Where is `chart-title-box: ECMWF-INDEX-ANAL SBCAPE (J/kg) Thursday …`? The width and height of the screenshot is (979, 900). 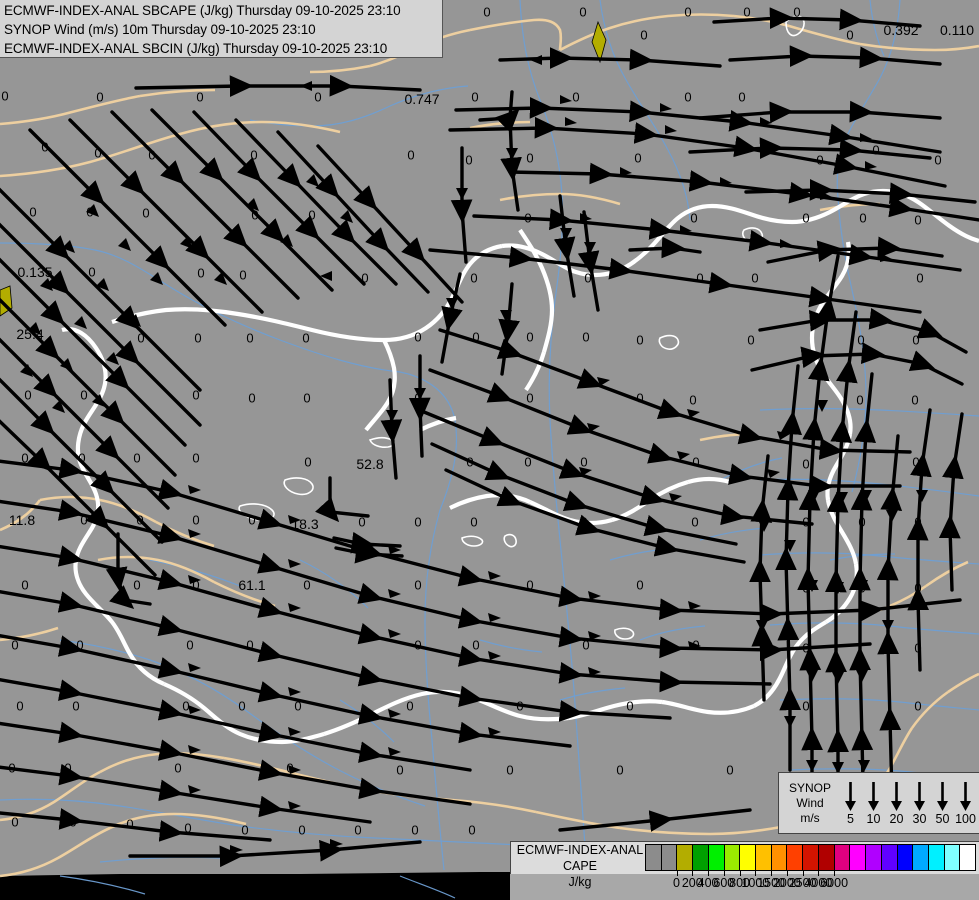 chart-title-box: ECMWF-INDEX-ANAL SBCAPE (J/kg) Thursday … is located at coordinates (221, 29).